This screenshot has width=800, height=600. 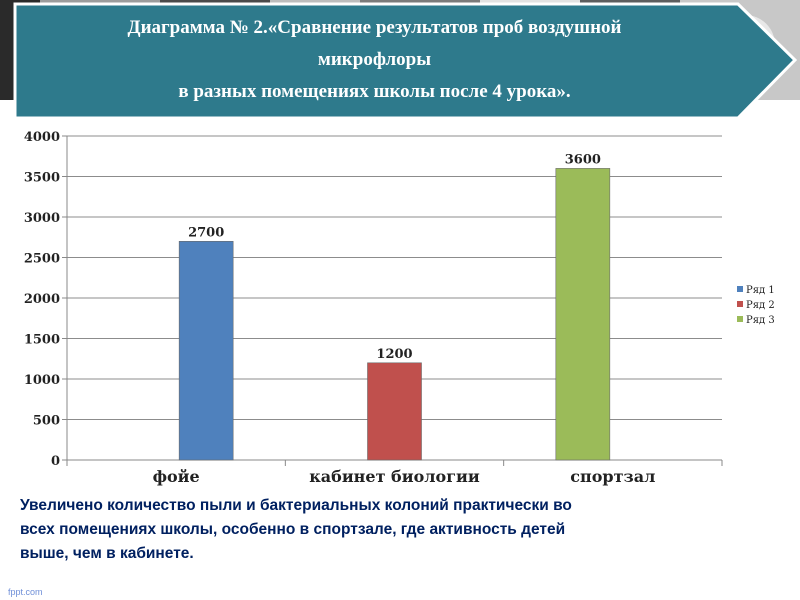 I want to click on data-label: 3600, so click(x=583, y=159).